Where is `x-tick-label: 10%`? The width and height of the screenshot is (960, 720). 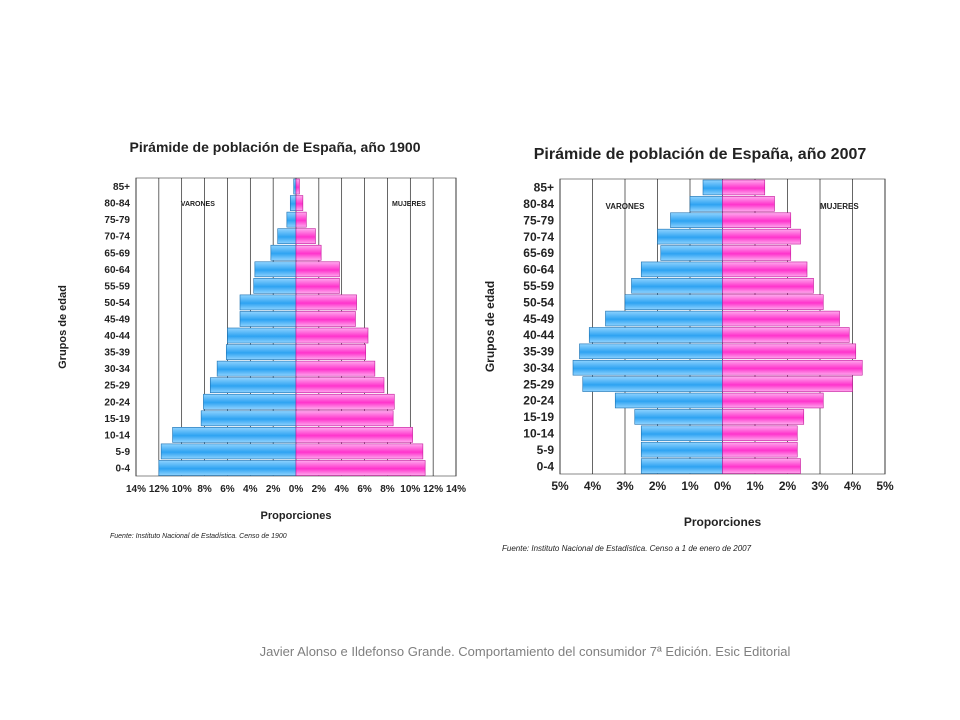
x-tick-label: 10% is located at coordinates (410, 489).